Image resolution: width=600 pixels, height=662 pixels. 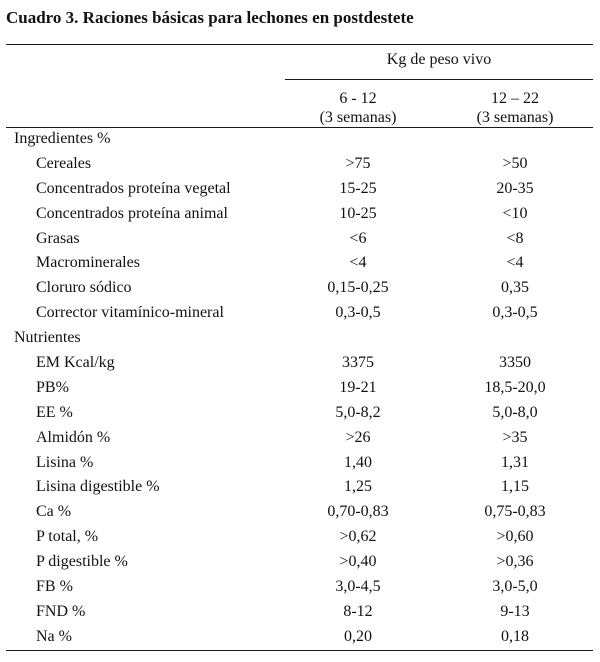 I want to click on row-label: EE %, so click(x=54, y=412).